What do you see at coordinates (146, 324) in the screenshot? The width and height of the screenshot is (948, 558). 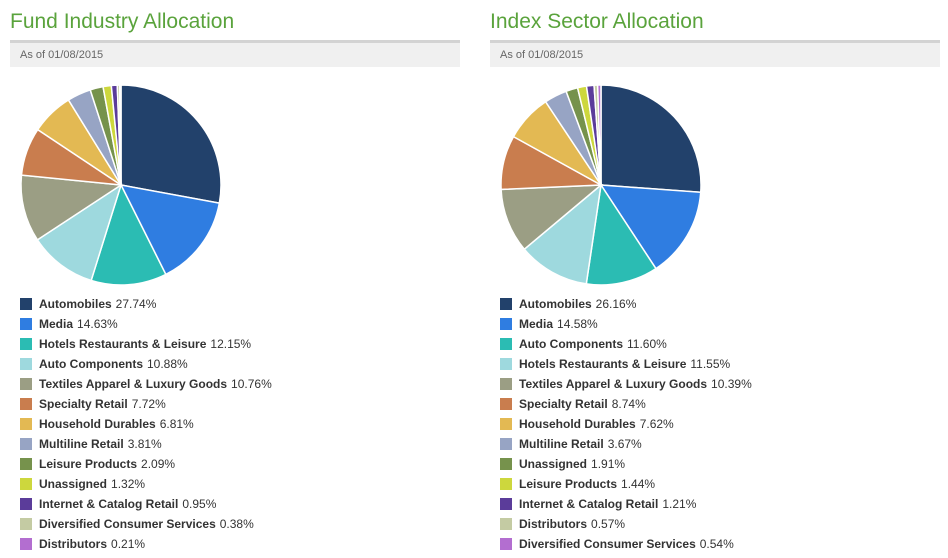 I see `legend-item-media: Media 14.63%` at bounding box center [146, 324].